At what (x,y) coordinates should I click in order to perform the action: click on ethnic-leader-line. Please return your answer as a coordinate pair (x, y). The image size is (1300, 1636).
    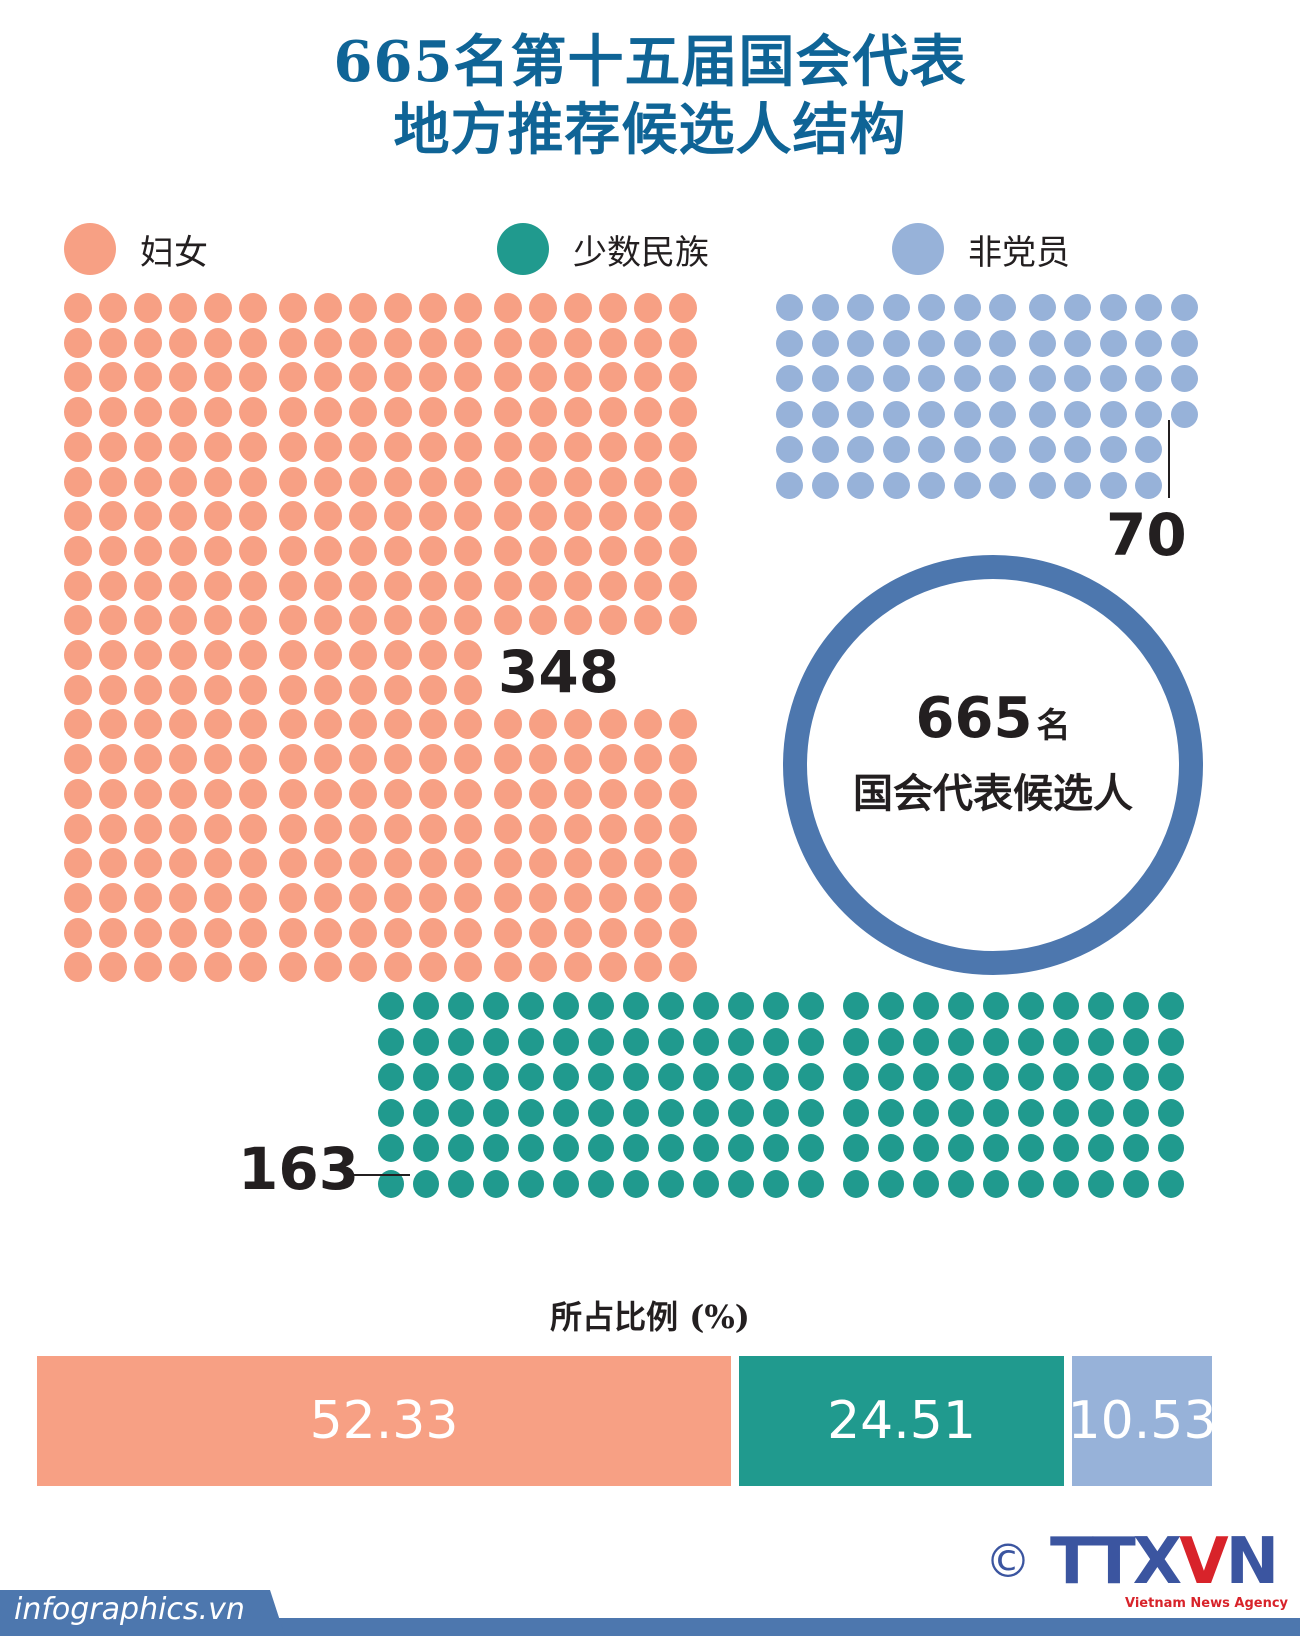
    Looking at the image, I should click on (381, 1175).